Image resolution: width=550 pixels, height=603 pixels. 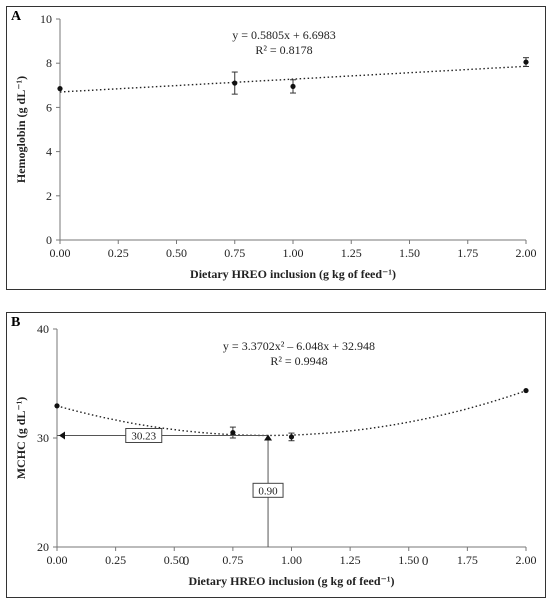 What do you see at coordinates (21, 129) in the screenshot?
I see `y-axis-label: Hemoglobin (g dL⁻¹)` at bounding box center [21, 129].